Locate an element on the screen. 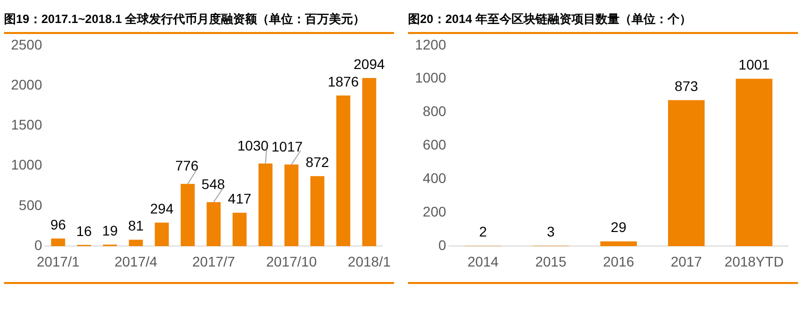  y-tick-label: 1200 is located at coordinates (430, 44).